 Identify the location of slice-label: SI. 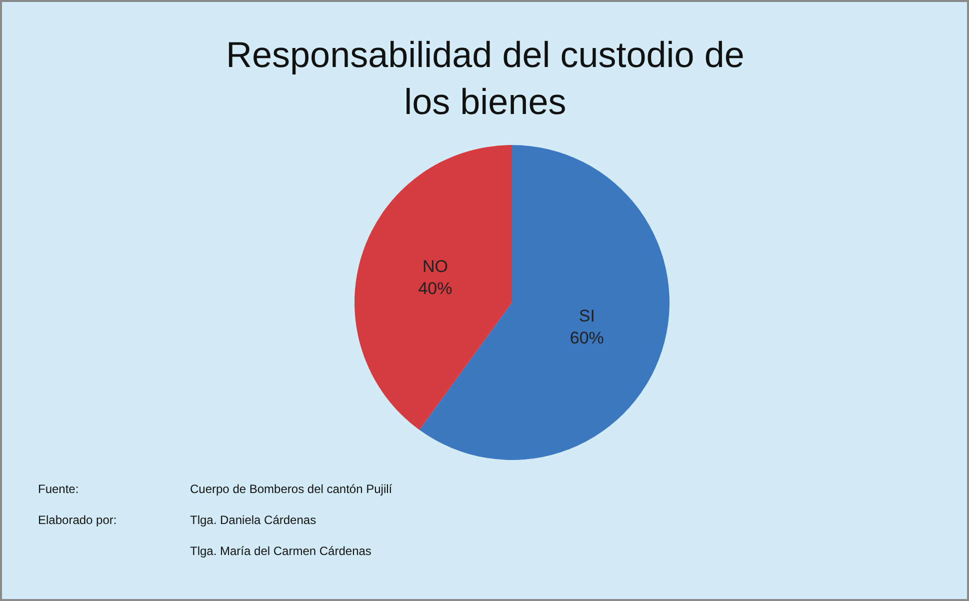
(586, 316).